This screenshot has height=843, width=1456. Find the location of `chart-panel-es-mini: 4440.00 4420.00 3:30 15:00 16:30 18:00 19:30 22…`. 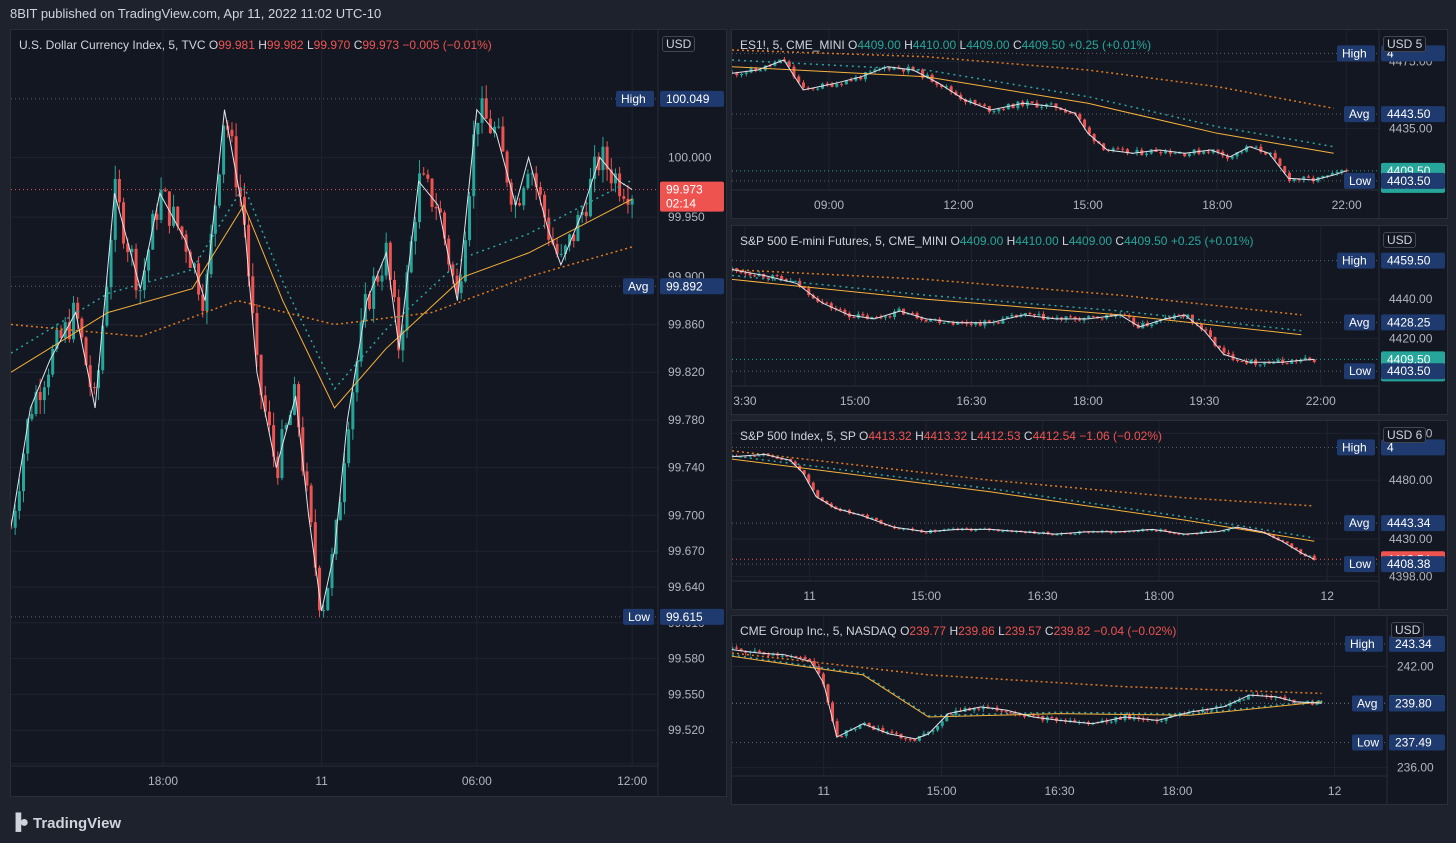

chart-panel-es-mini: 4440.00 4420.00 3:30 15:00 16:30 18:00 19:30 22… is located at coordinates (1089, 320).